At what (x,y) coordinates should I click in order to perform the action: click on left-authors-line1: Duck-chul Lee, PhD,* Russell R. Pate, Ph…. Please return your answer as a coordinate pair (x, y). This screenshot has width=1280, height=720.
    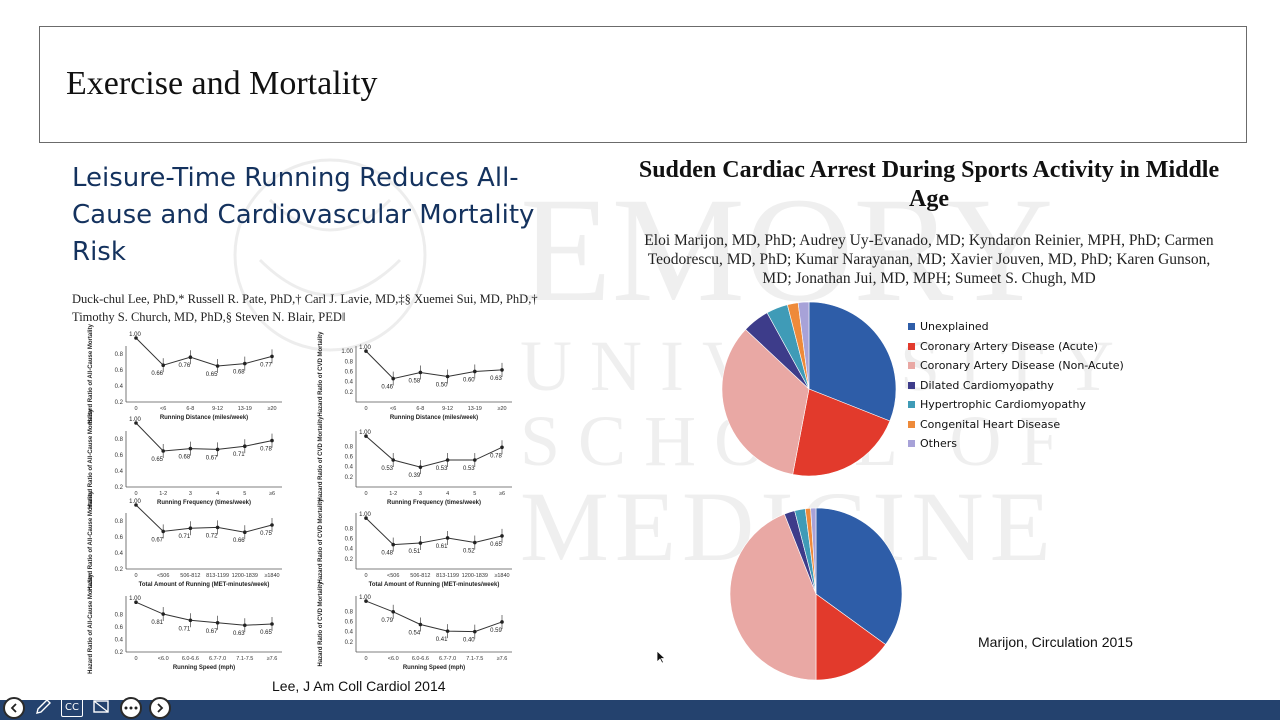
    Looking at the image, I should click on (305, 299).